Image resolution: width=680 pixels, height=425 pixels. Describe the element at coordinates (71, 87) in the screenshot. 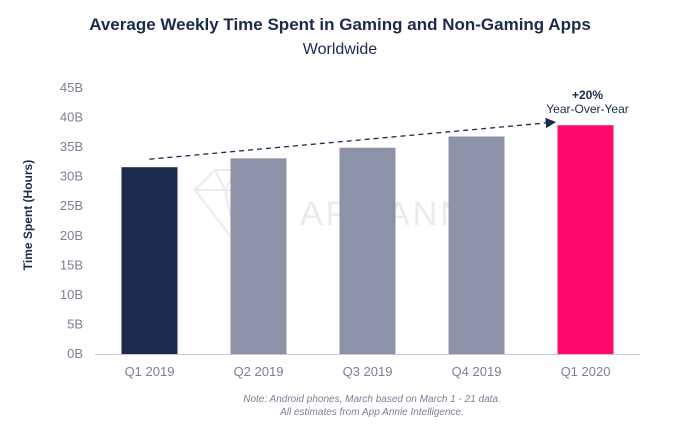

I see `y-tick-label: 45B` at that location.